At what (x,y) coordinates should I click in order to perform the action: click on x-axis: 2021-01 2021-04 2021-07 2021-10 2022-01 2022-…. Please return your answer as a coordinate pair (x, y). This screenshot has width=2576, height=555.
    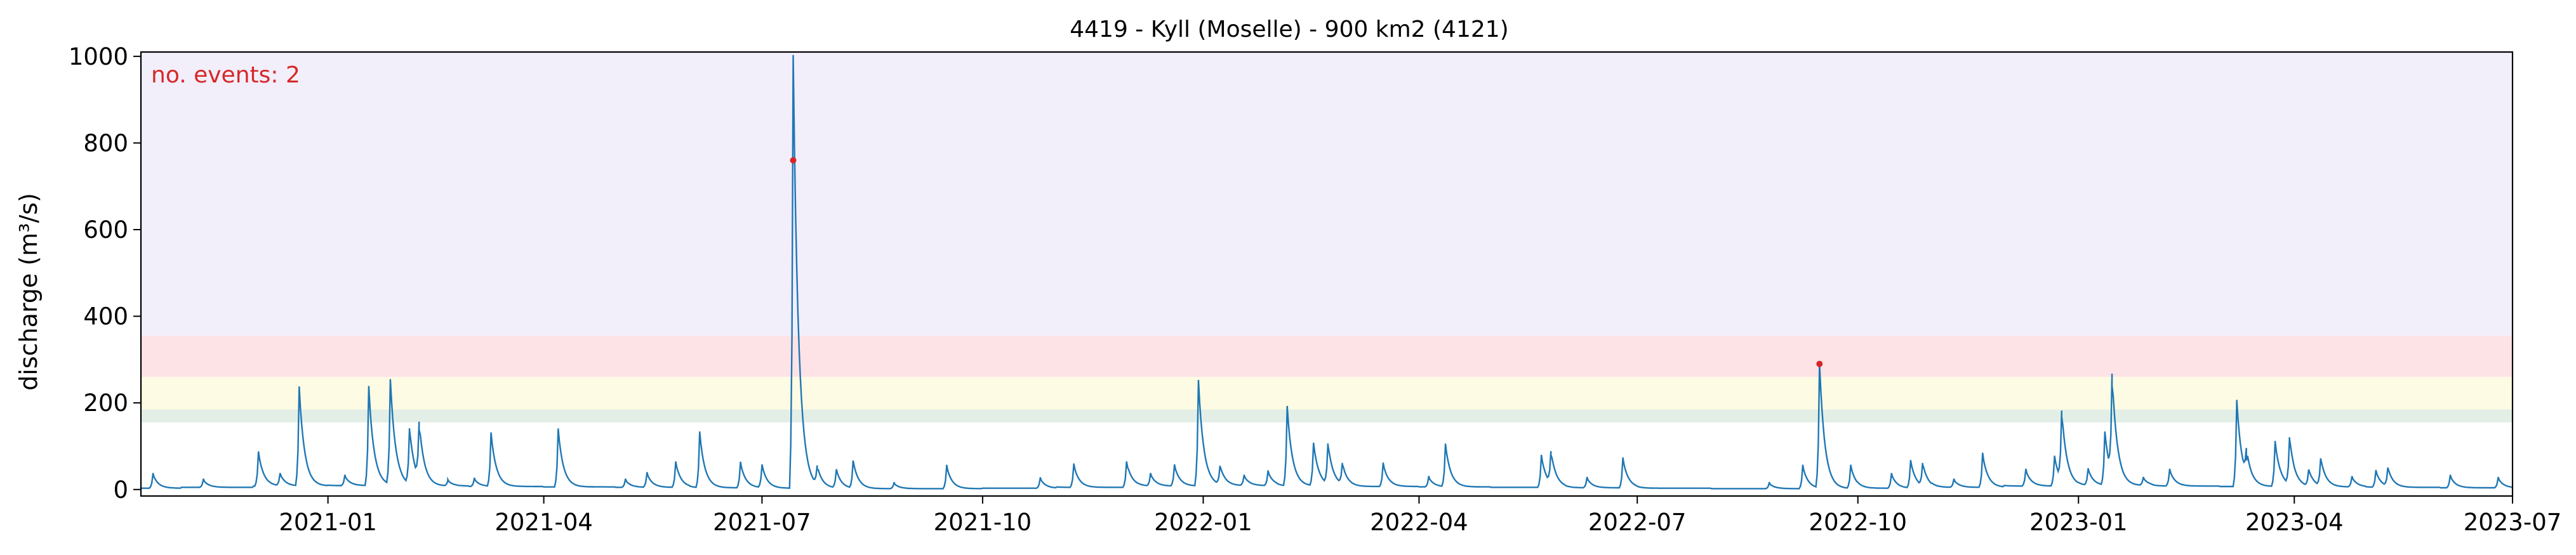
    Looking at the image, I should click on (1420, 516).